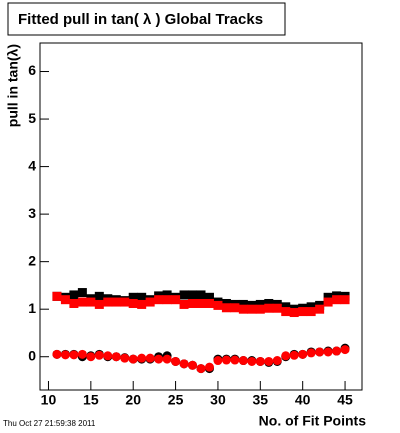 Image resolution: width=400 pixels, height=433 pixels. Describe the element at coordinates (49, 400) in the screenshot. I see `x-tick-label: 10` at that location.